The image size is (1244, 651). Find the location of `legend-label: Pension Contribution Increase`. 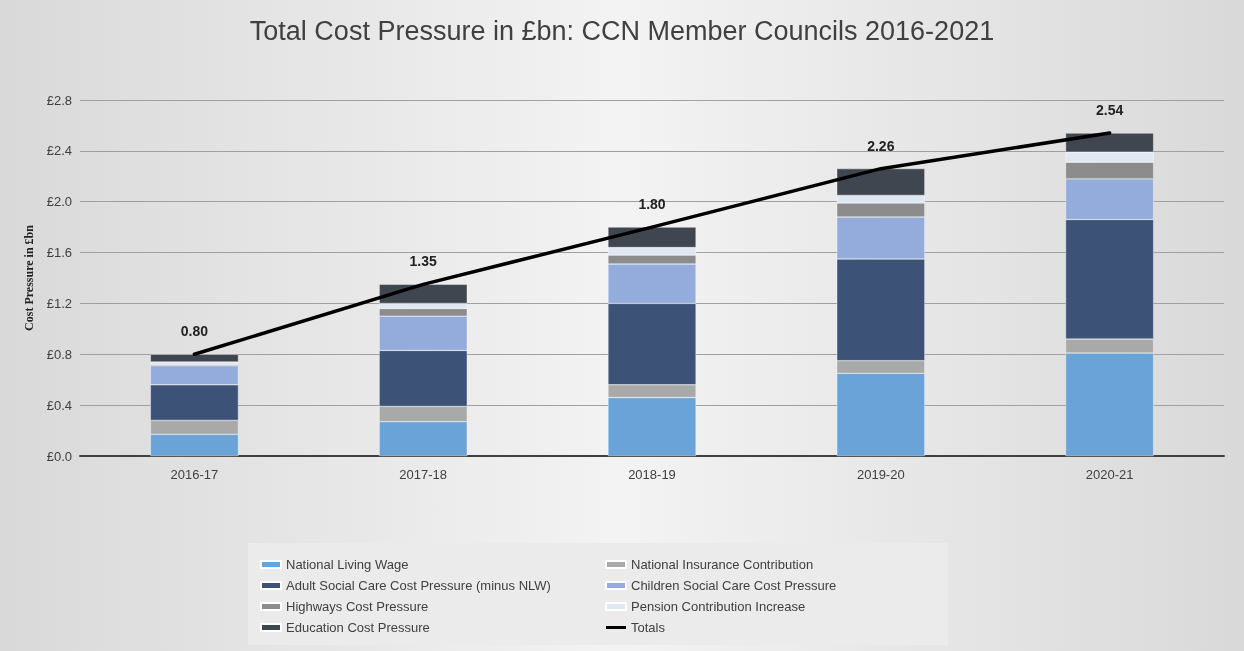

legend-label: Pension Contribution Increase is located at coordinates (718, 606).